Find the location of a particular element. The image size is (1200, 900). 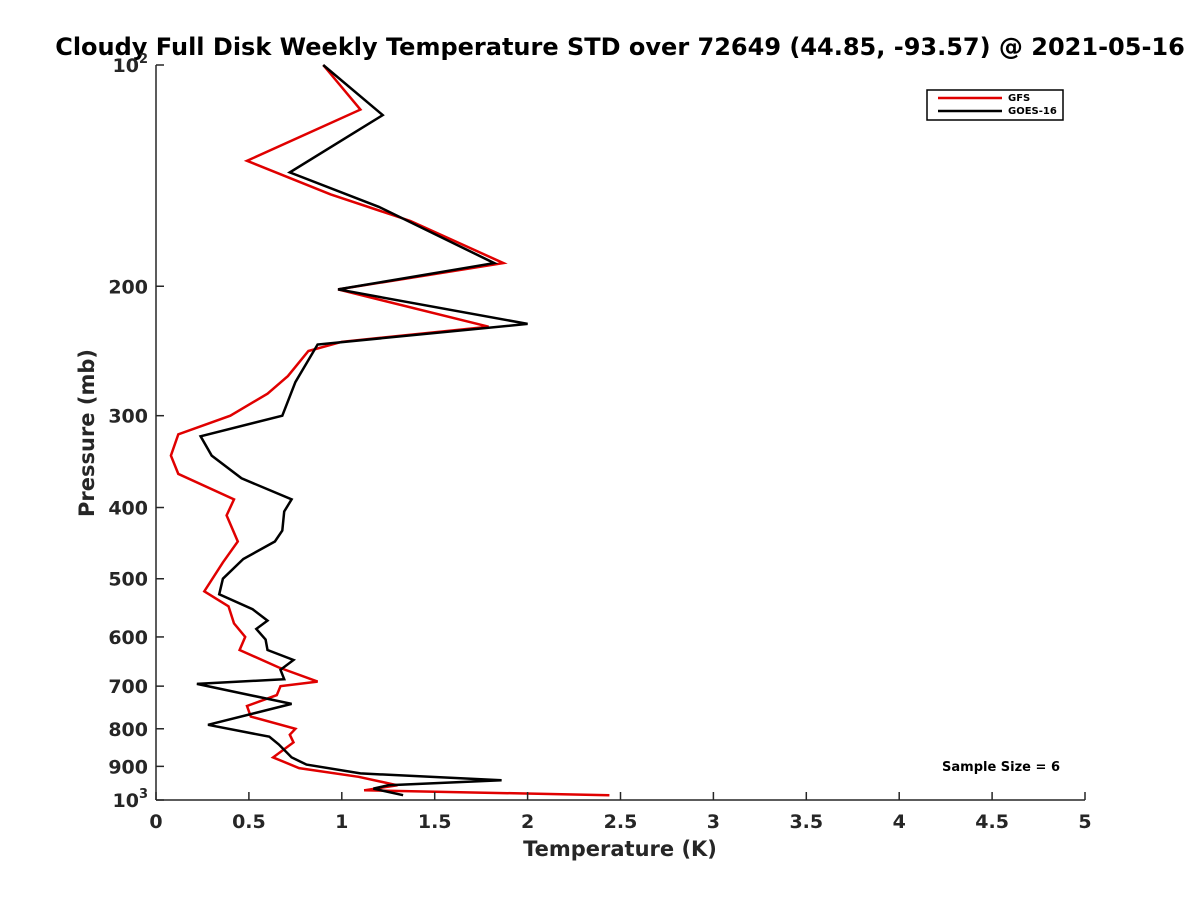

y-tick-label: 10² is located at coordinates (131, 64).